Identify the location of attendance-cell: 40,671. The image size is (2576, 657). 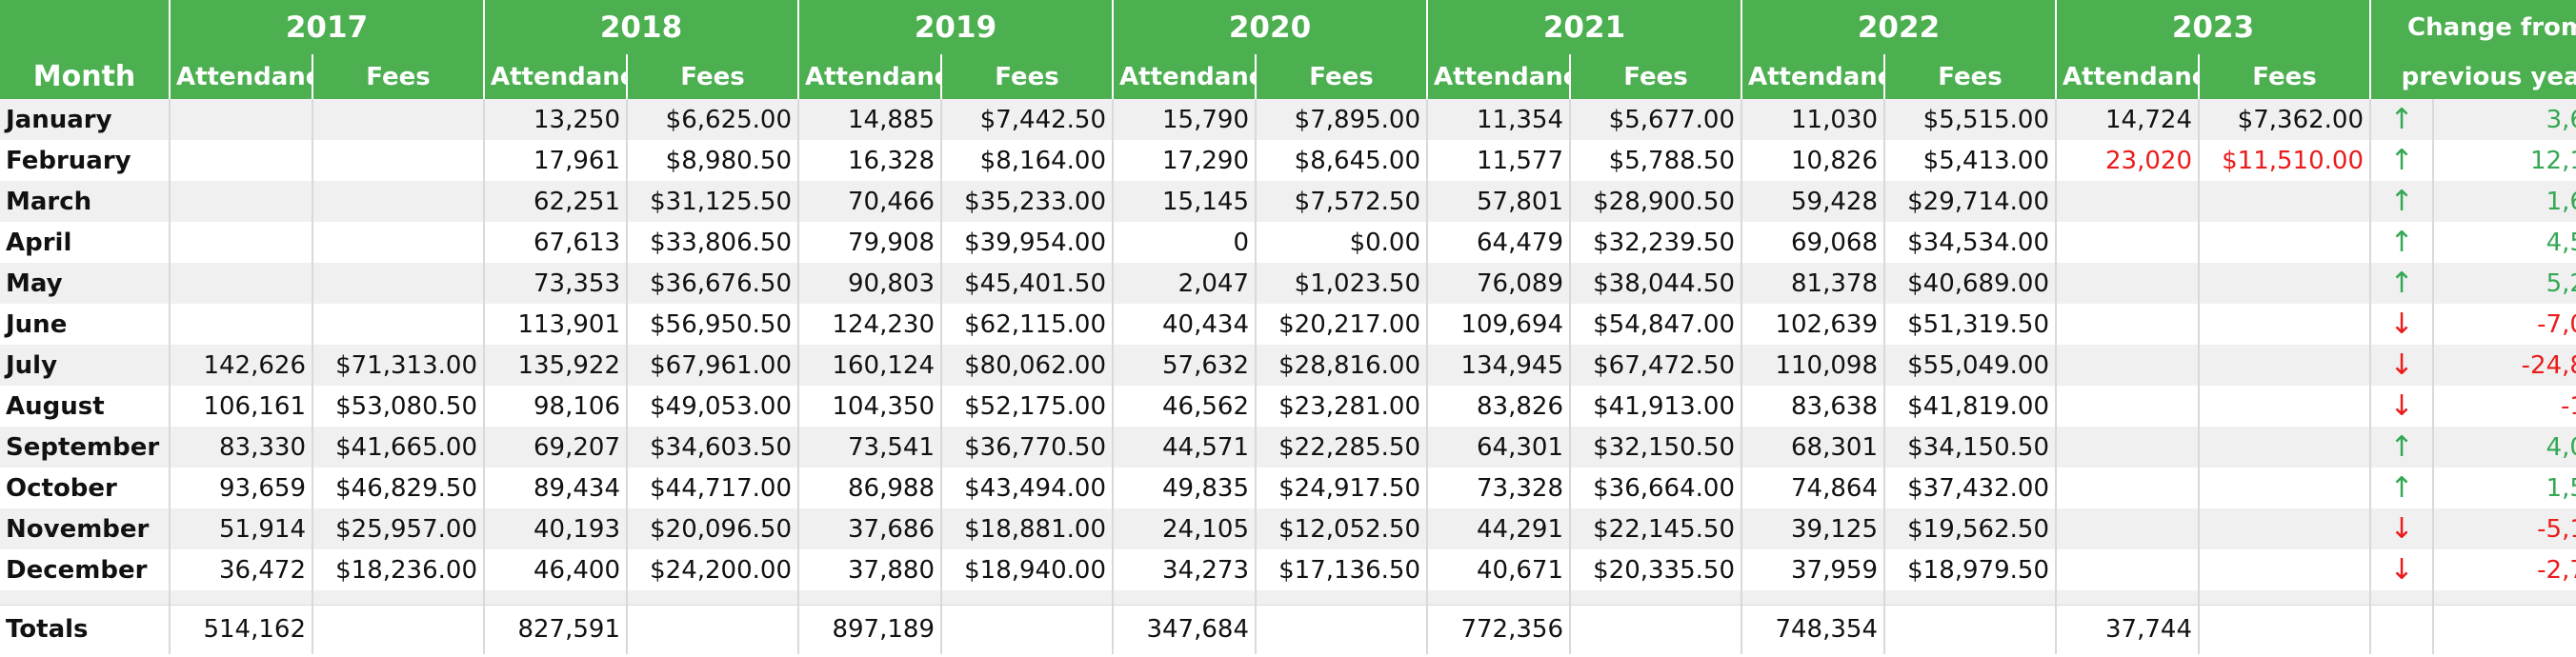
(1499, 570).